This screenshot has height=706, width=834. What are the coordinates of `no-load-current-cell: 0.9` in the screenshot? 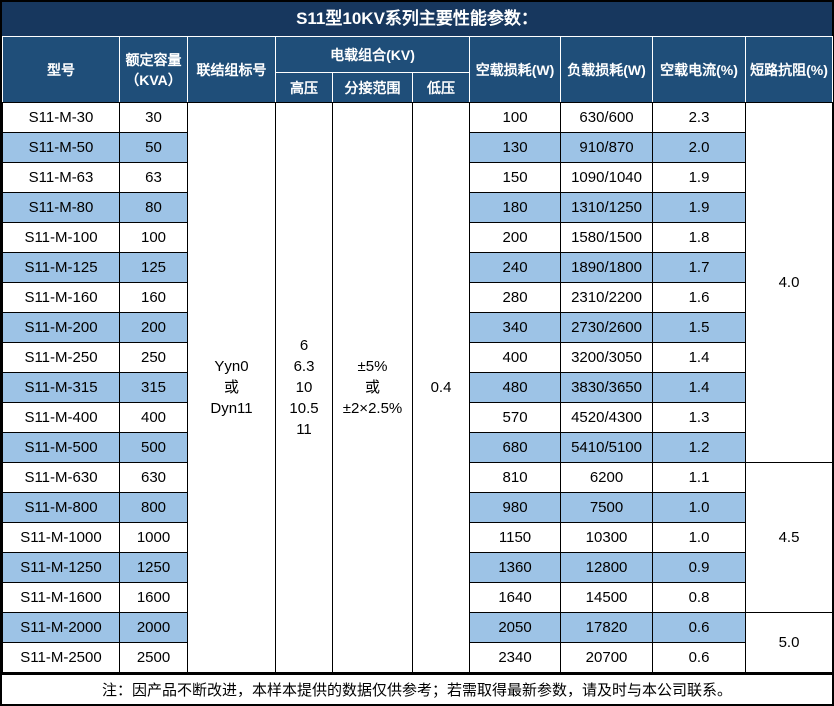 It's located at (699, 567).